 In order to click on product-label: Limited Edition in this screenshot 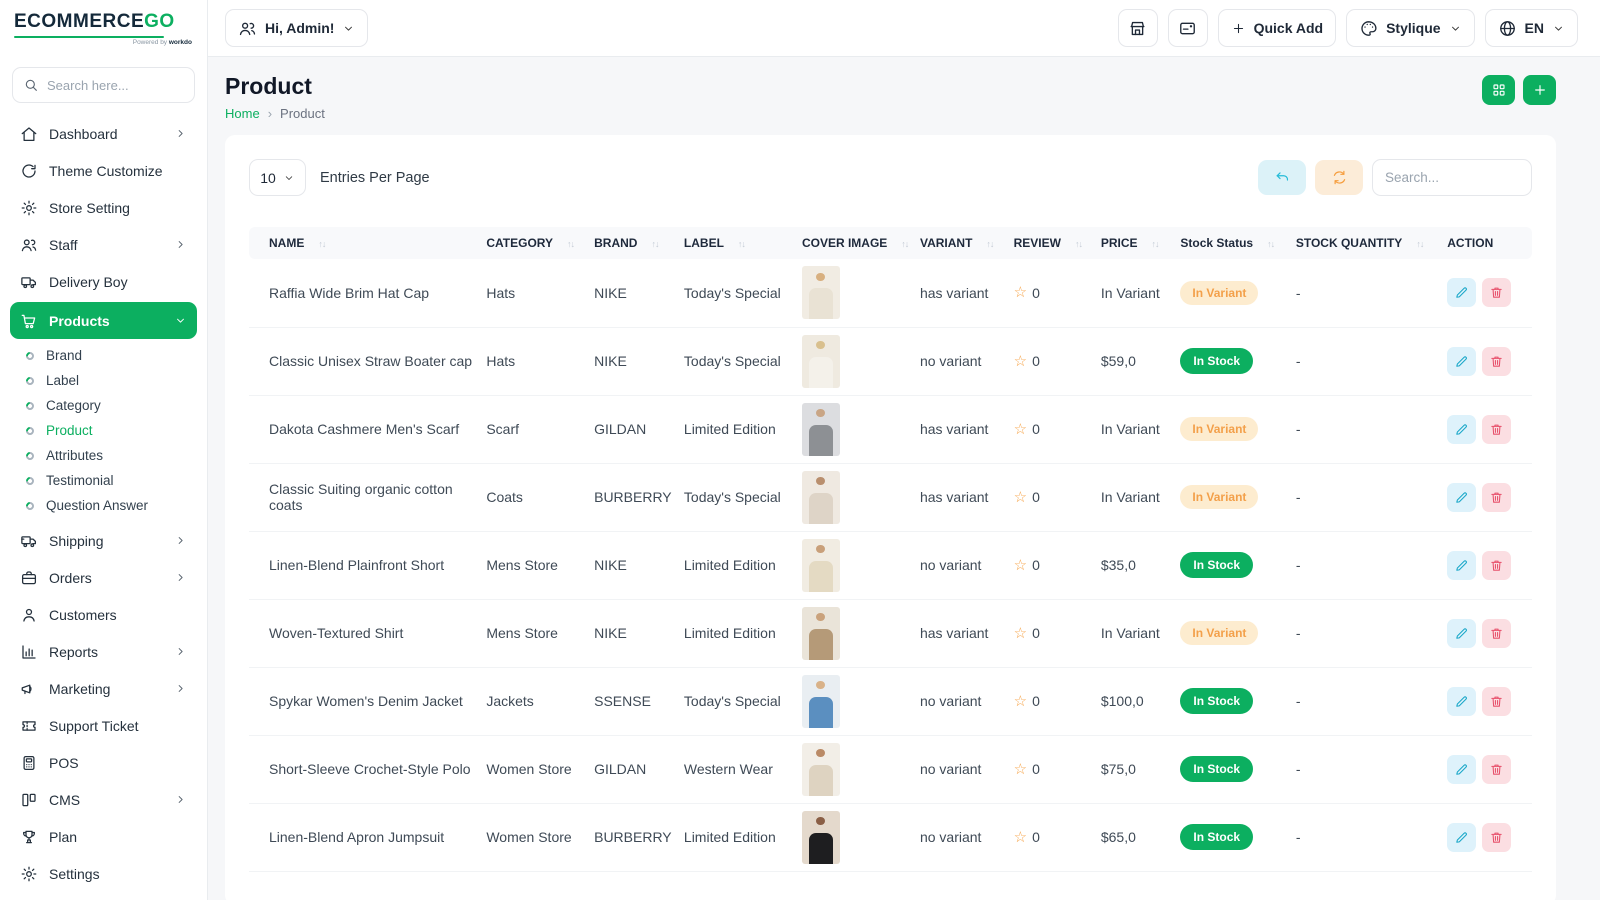, I will do `click(729, 633)`.